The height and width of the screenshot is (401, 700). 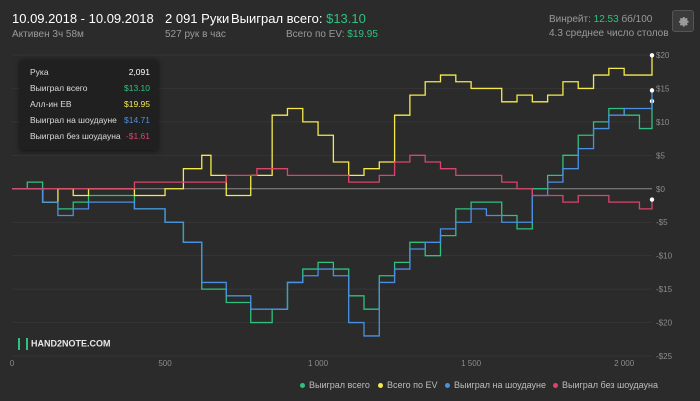 What do you see at coordinates (90, 74) in the screenshot?
I see `tooltip-row: Рука 2,091` at bounding box center [90, 74].